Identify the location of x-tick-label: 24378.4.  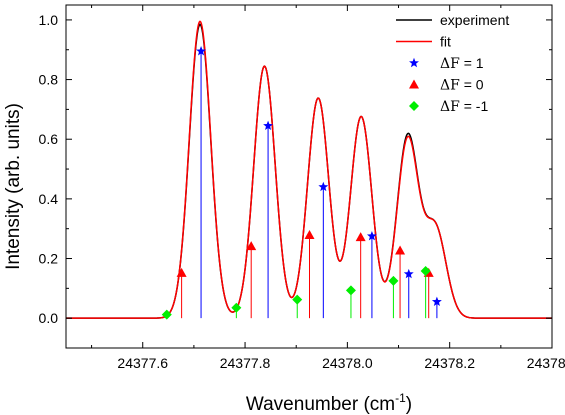
(546, 363).